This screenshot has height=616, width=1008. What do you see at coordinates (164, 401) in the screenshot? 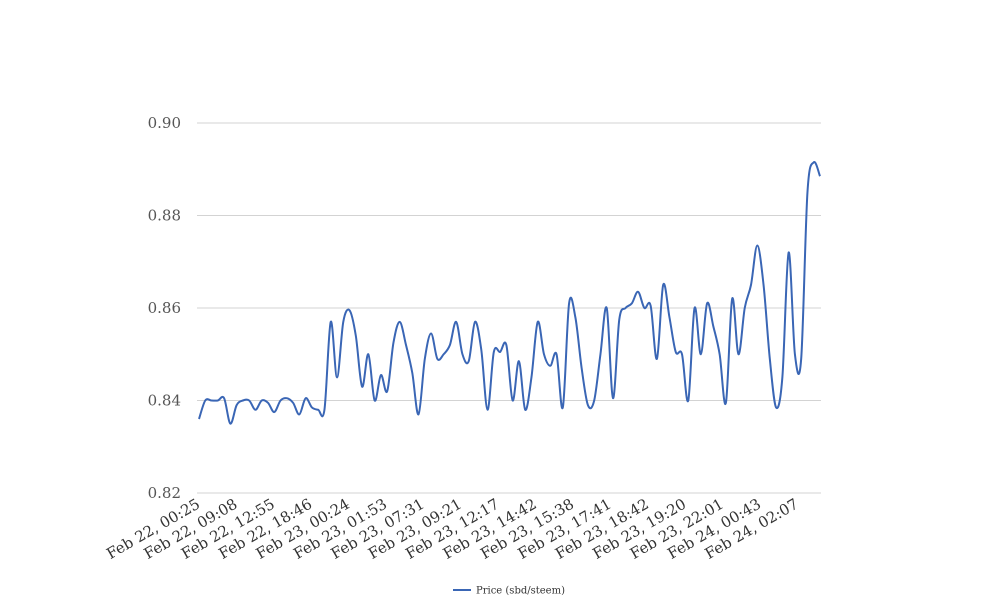
I see `y-tick-label: 0.84` at bounding box center [164, 401].